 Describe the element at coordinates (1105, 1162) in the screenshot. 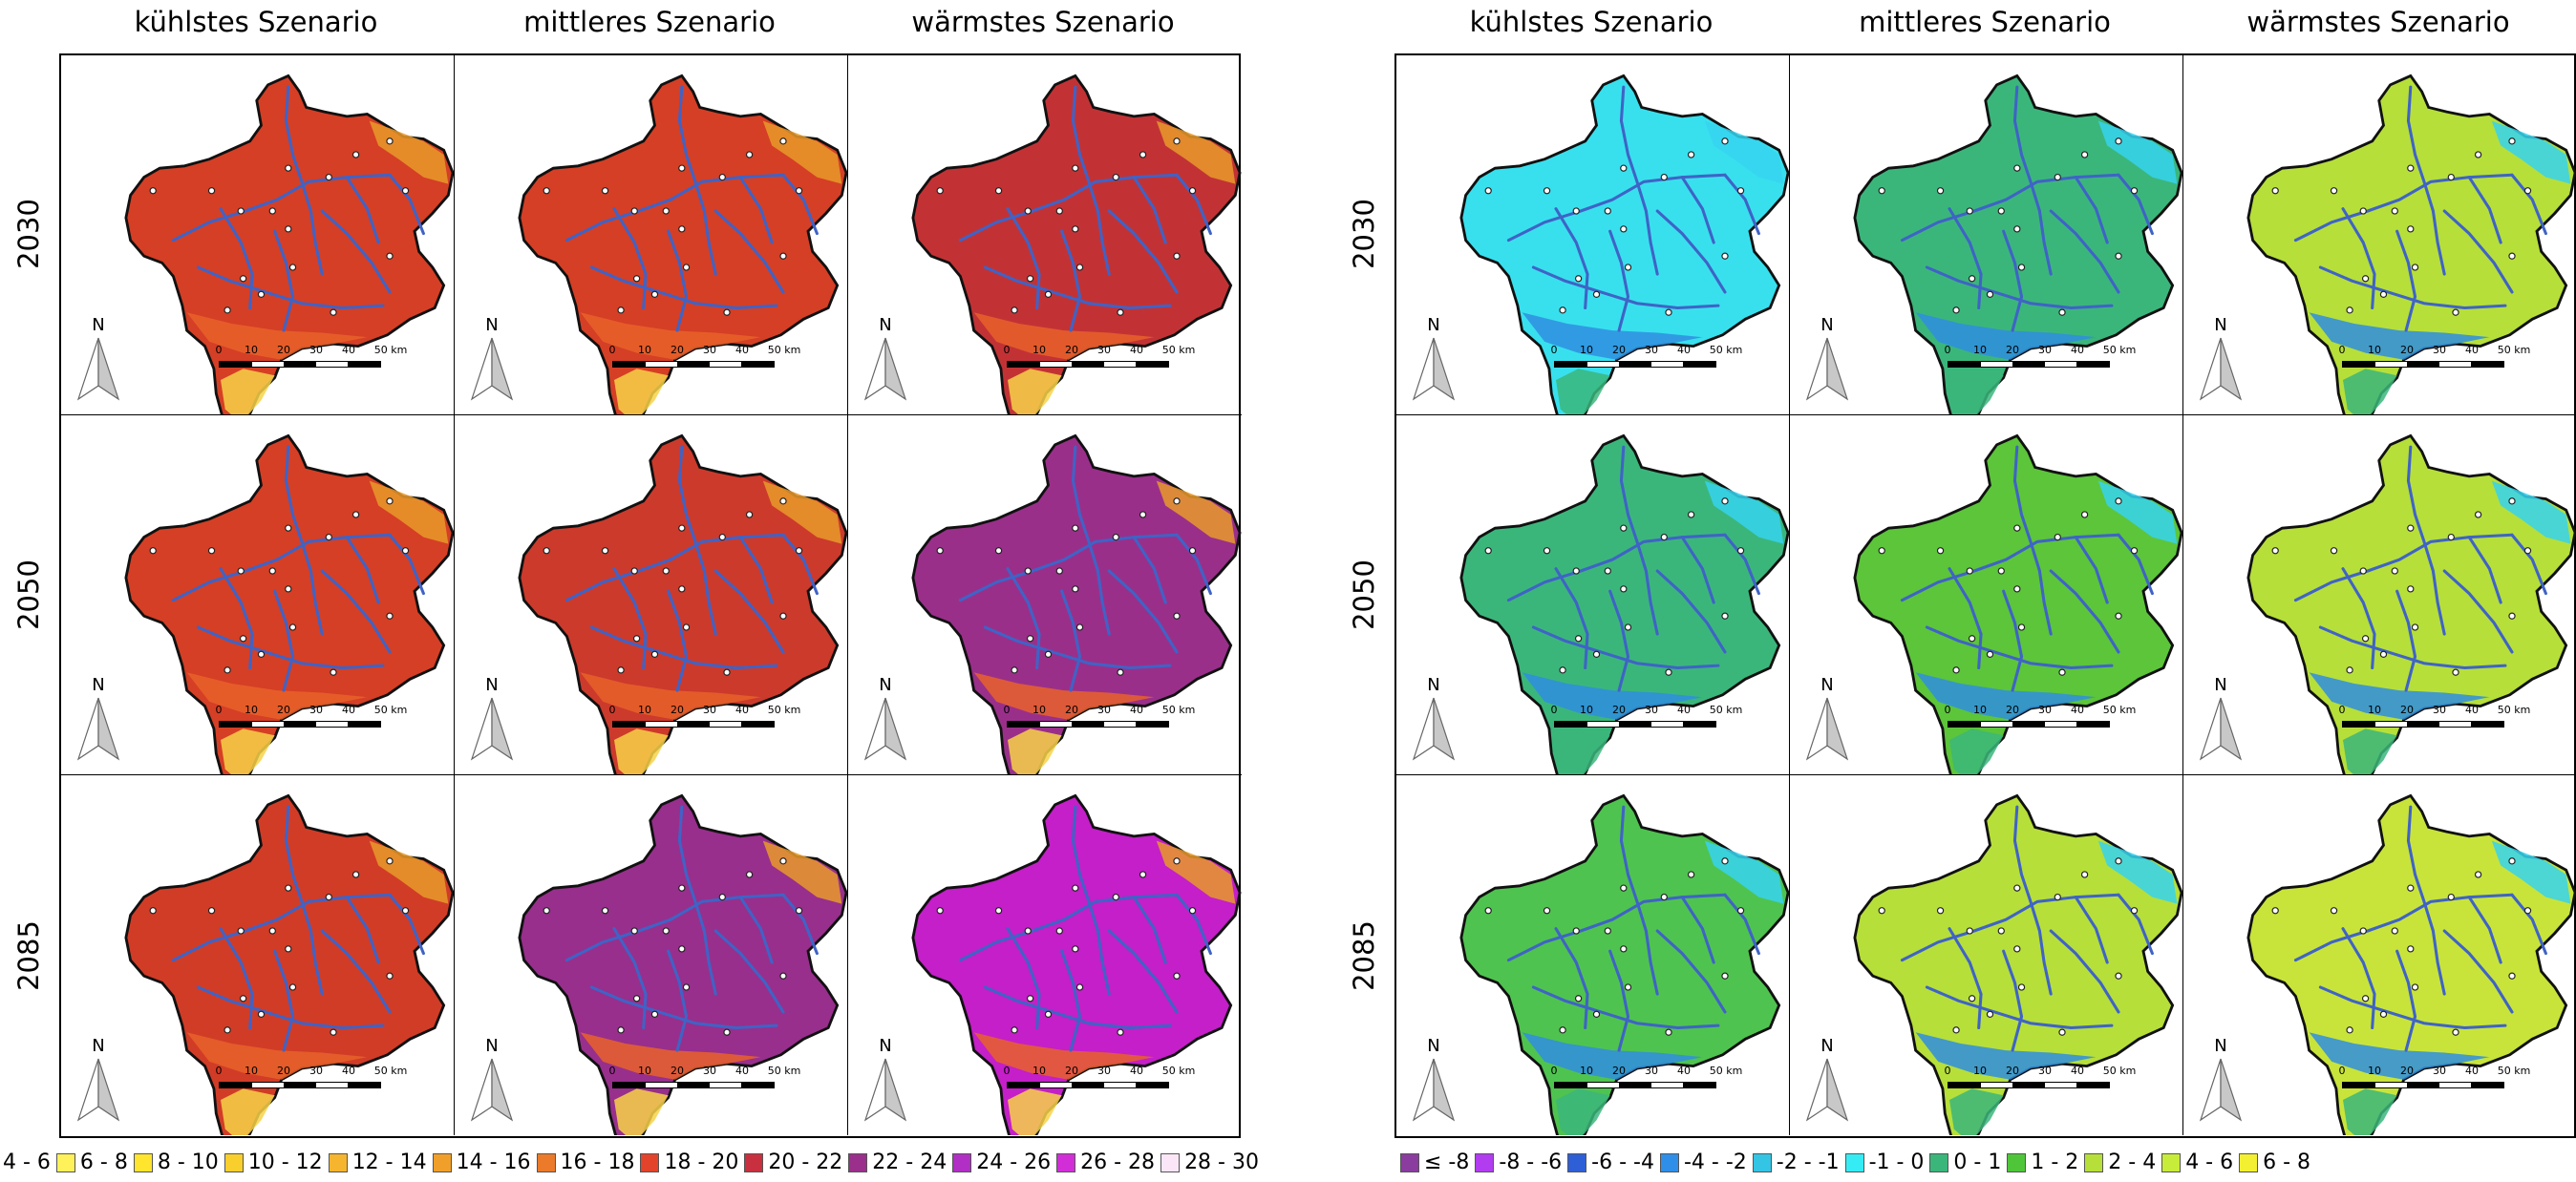

I see `legend-item: 26 - 28` at that location.